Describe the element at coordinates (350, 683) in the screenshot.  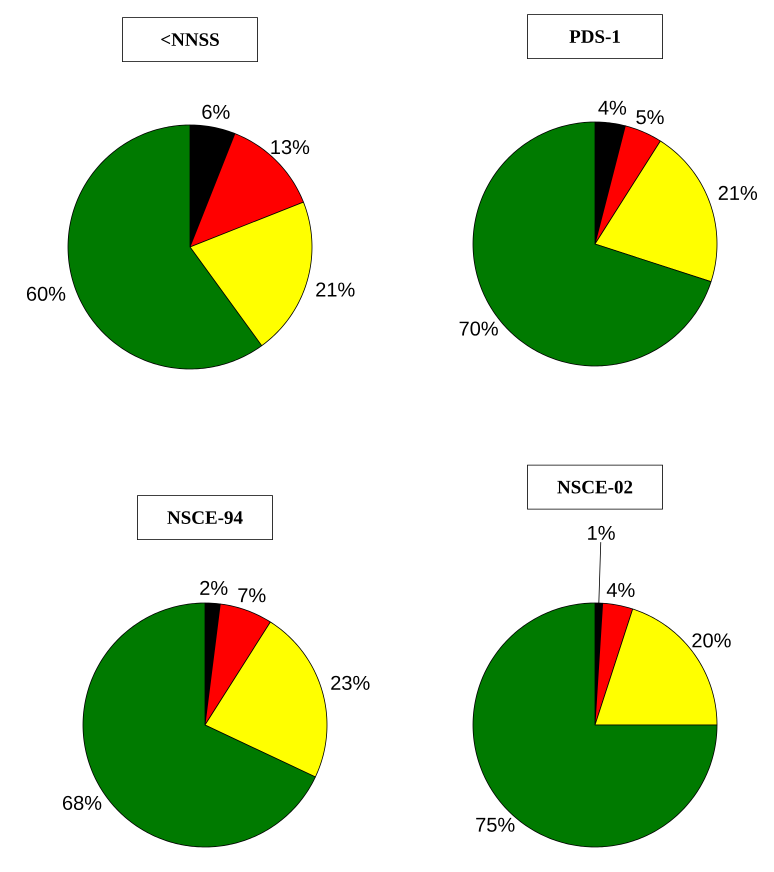
I see `data-label: 23%` at that location.